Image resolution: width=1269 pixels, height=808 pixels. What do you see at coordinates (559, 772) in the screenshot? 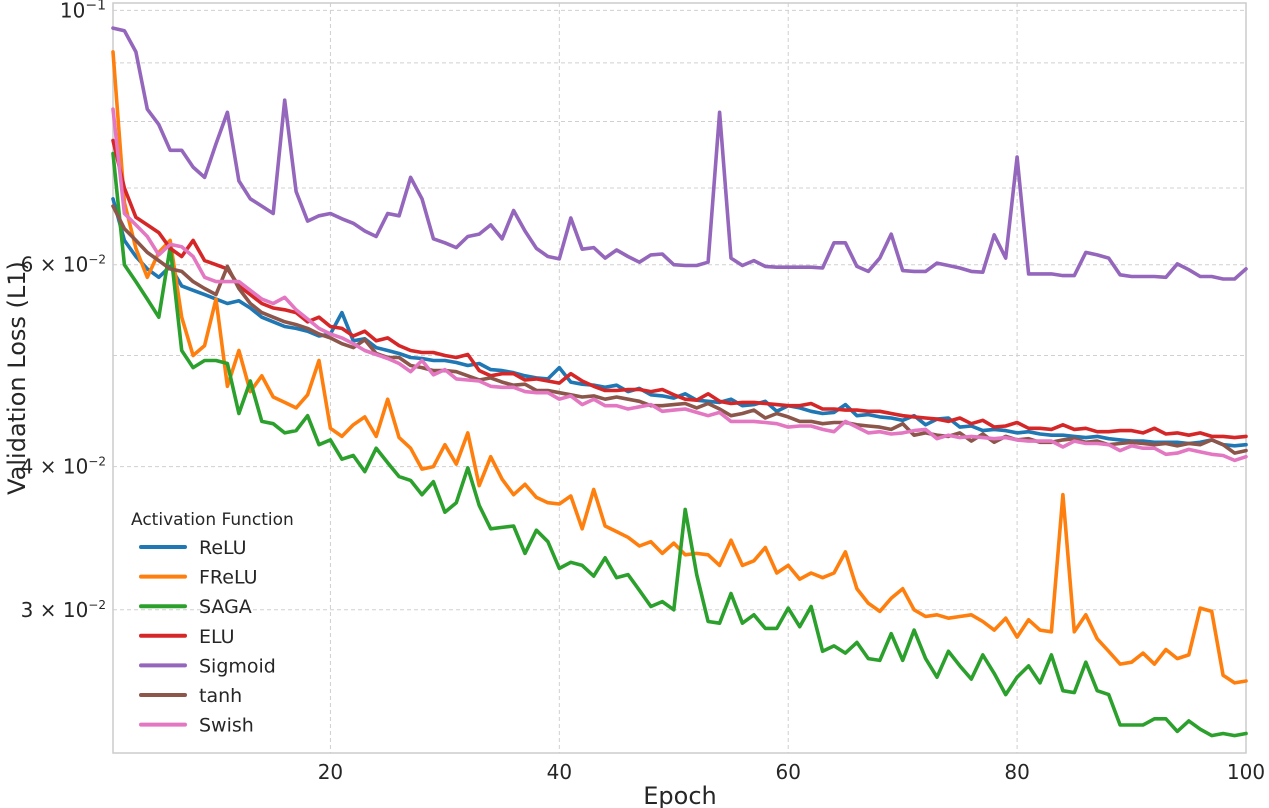
I see `x-tick-label: 40` at bounding box center [559, 772].